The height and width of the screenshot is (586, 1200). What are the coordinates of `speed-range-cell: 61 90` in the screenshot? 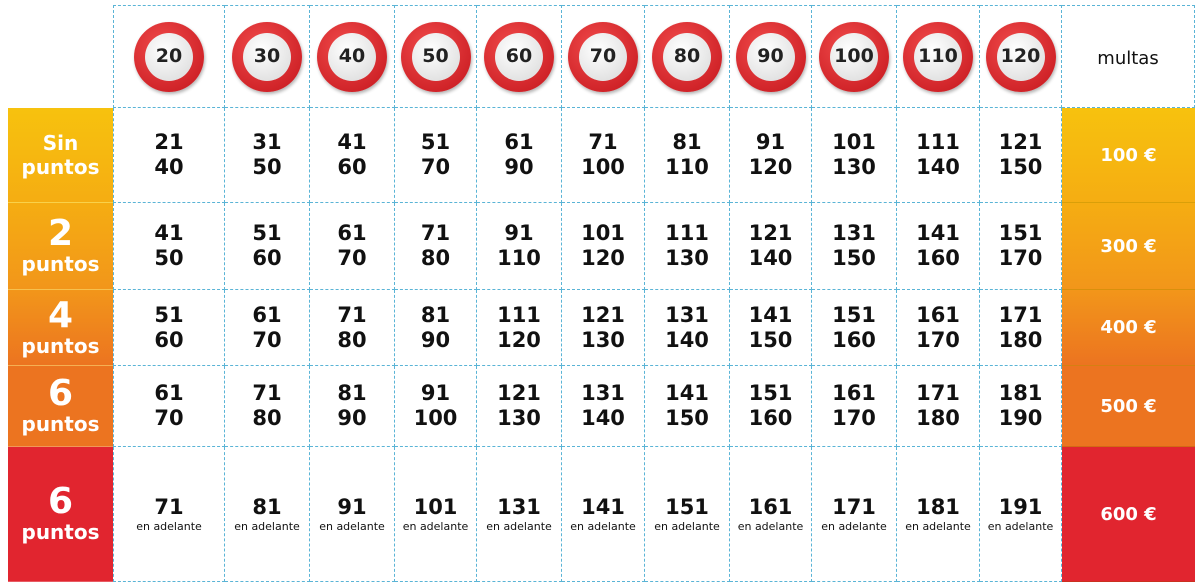 It's located at (519, 155).